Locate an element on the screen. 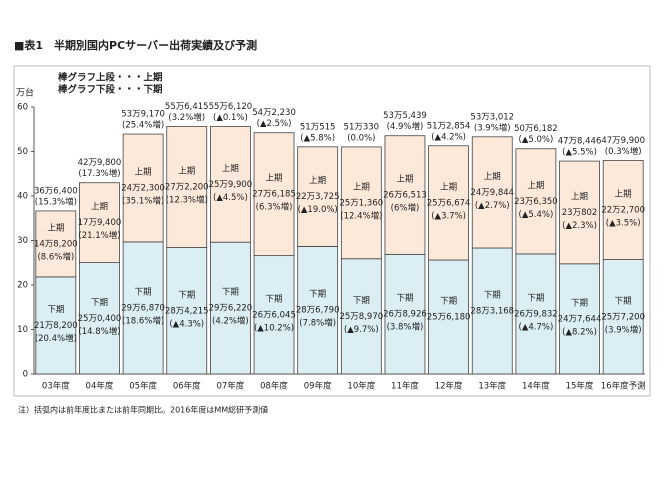 This screenshot has height=499, width=665. data-label: 29万6,220 is located at coordinates (231, 309).